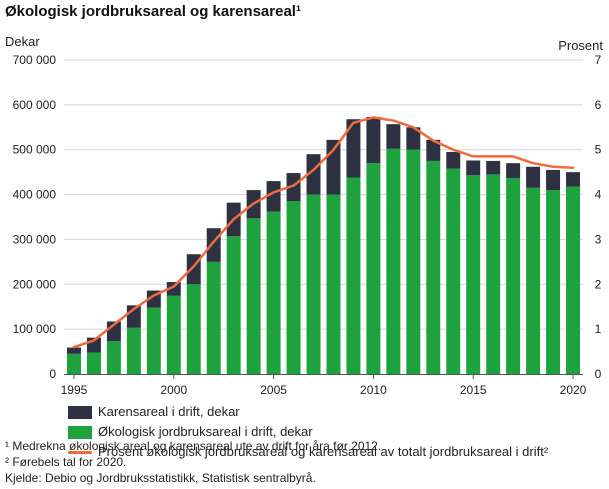 The image size is (609, 489). What do you see at coordinates (35, 329) in the screenshot?
I see `y-left-tick-label: 100 000` at bounding box center [35, 329].